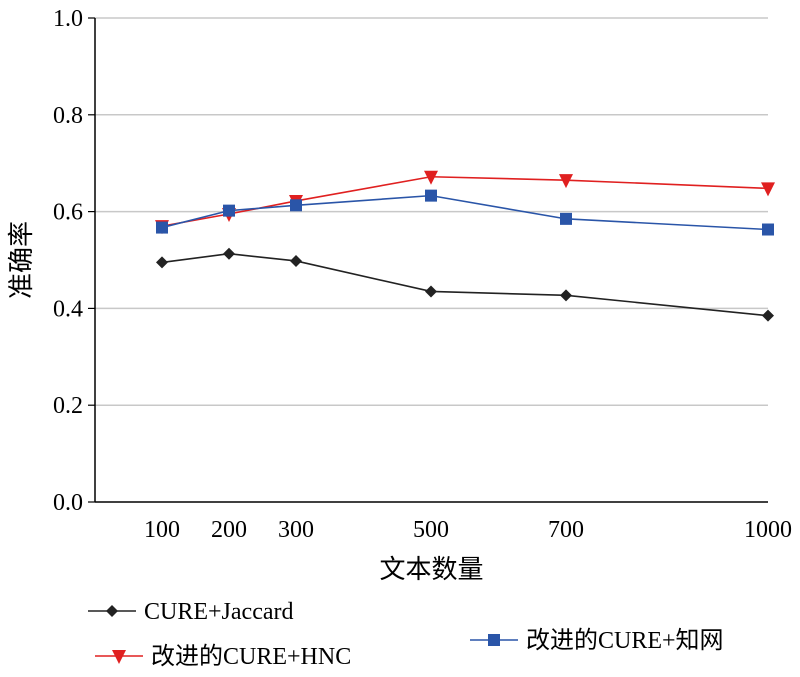  What do you see at coordinates (431, 530) in the screenshot?
I see `x-tick-label: 500` at bounding box center [431, 530].